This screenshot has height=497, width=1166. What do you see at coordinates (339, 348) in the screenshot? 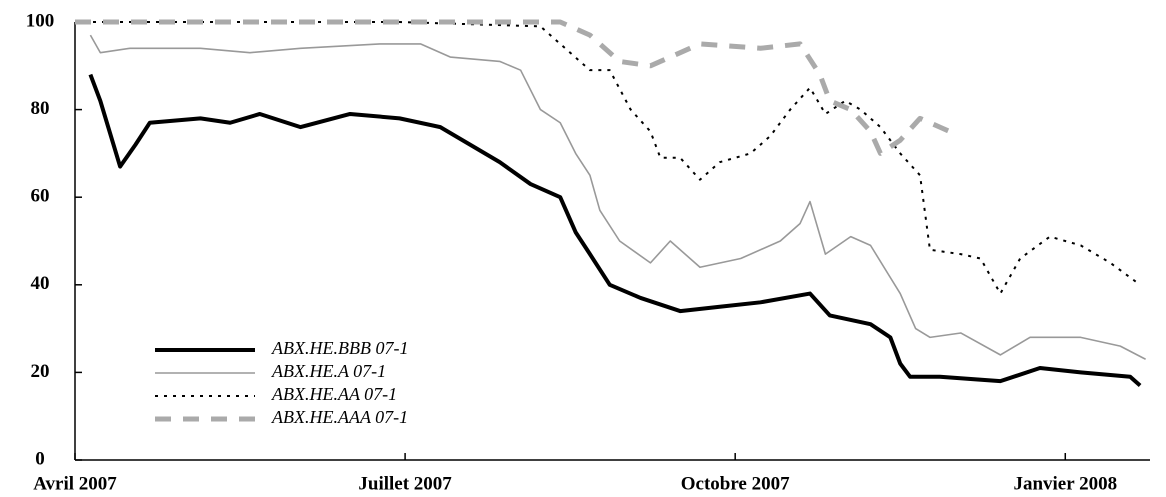
I see `legend-label: ABX.HE.BBB 07-1` at bounding box center [339, 348].